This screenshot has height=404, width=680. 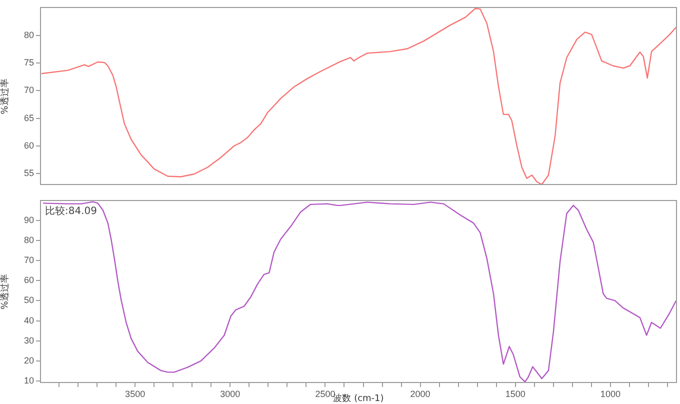 I want to click on x-tick-label: 1000, so click(x=610, y=393).